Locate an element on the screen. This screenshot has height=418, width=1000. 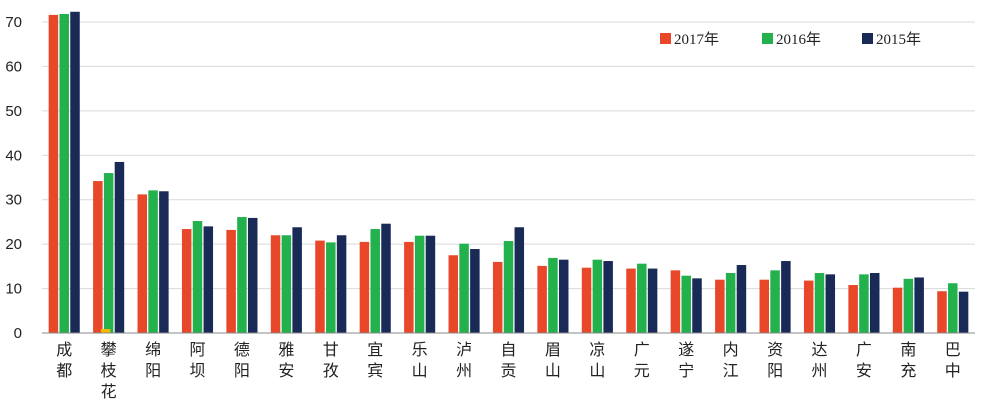
bar-遂宁-2016年 is located at coordinates (686, 304).